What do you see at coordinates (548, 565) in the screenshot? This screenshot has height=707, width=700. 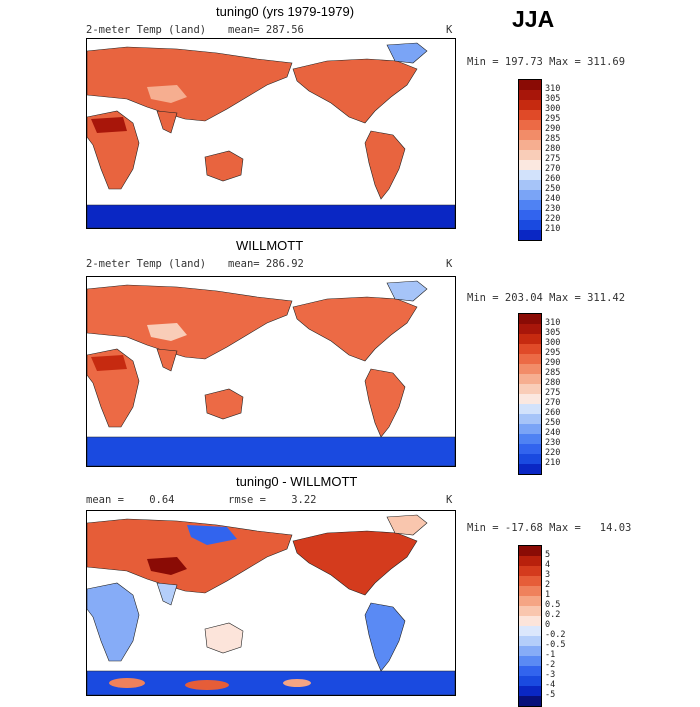 I see `colorbar-tick-label: 4` at bounding box center [548, 565].